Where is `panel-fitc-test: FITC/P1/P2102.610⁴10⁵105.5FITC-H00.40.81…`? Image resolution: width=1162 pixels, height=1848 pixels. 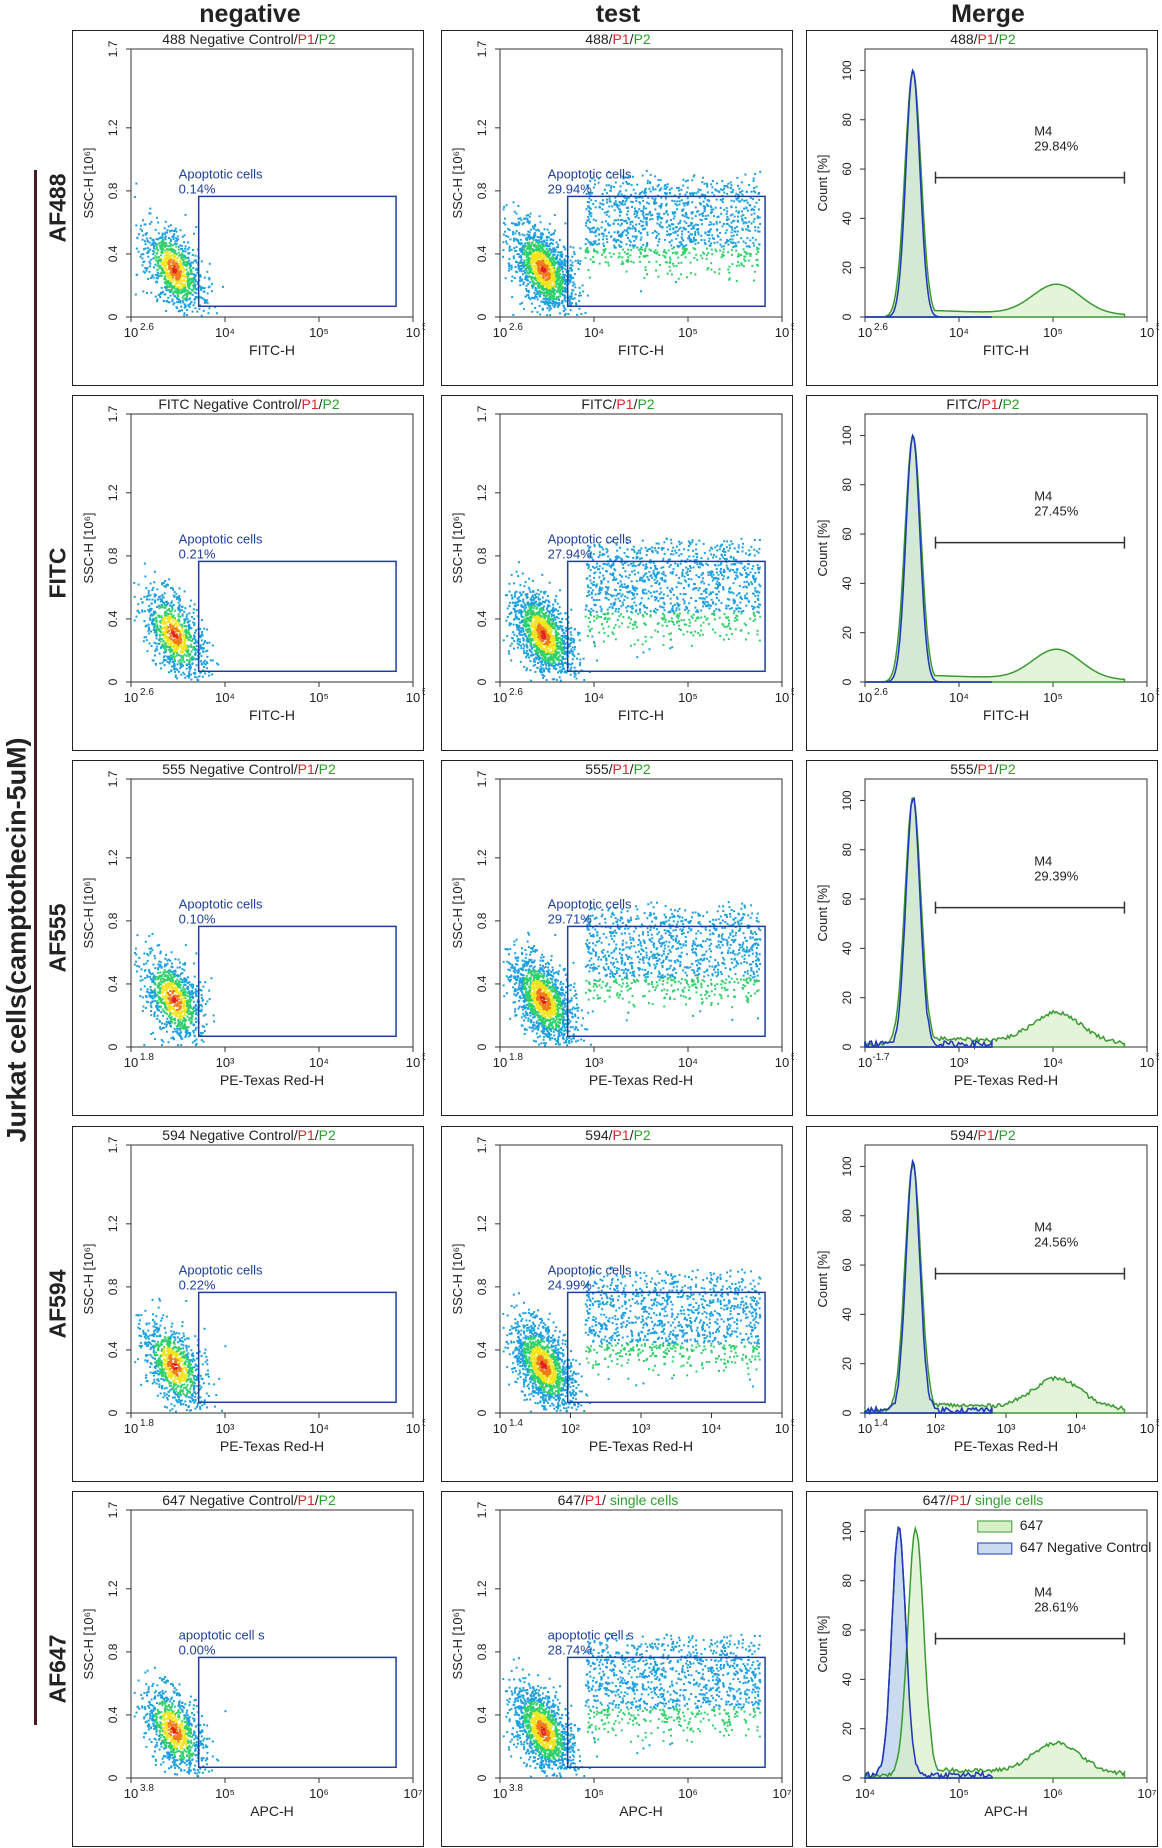
panel-fitc-test: FITC/P1/P2102.610⁴10⁵105.5FITC-H00.40.81… is located at coordinates (617, 573).